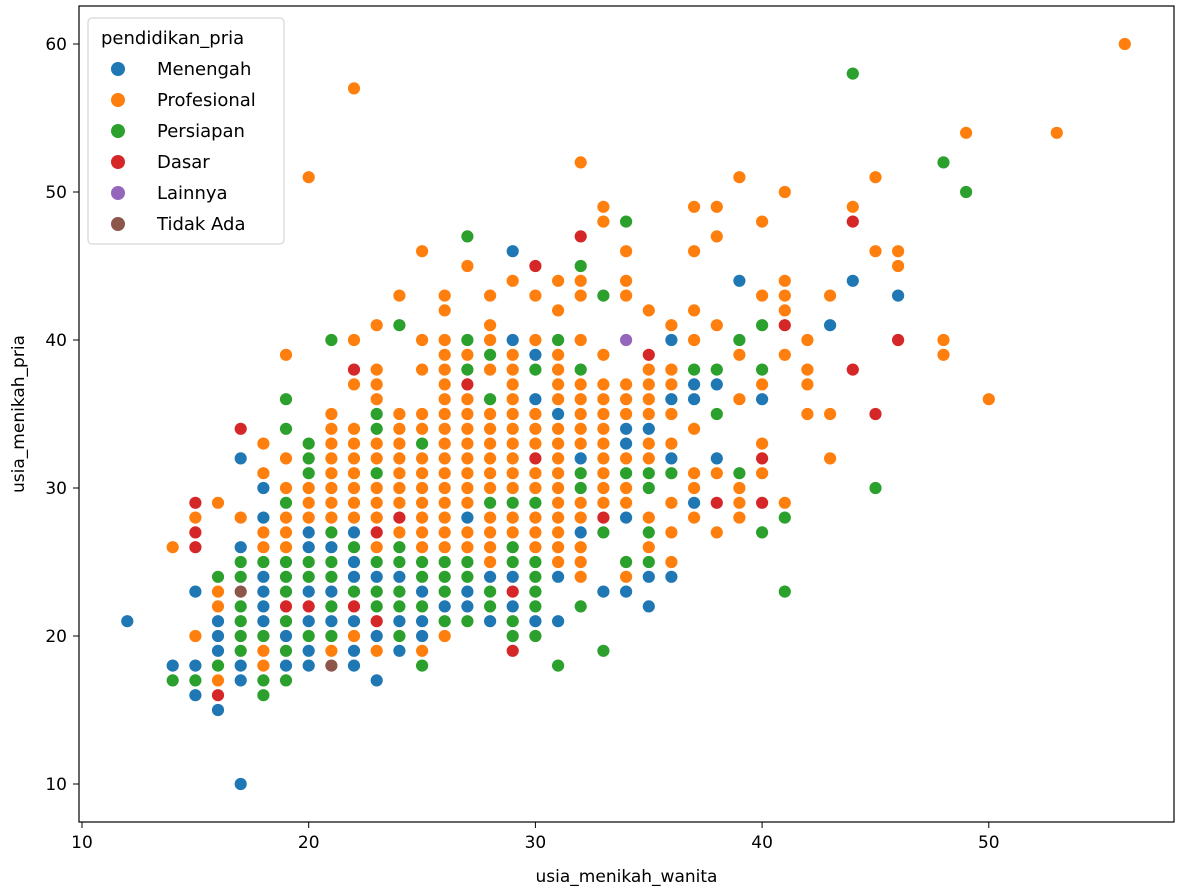 The height and width of the screenshot is (896, 1184). What do you see at coordinates (172, 38) in the screenshot?
I see `legend-title: pendidikan_pria` at bounding box center [172, 38].